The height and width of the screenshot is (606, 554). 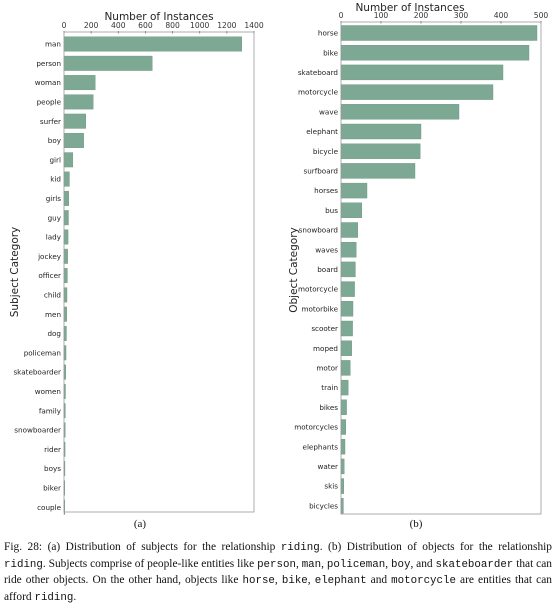 I want to click on caption-code: man, so click(x=311, y=564).